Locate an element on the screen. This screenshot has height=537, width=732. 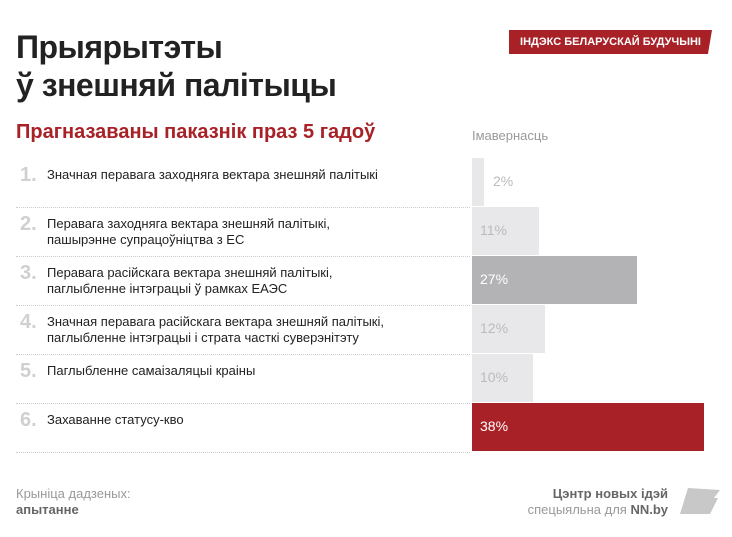
category-label: Захаванне статусу-кво is located at coordinates (247, 420).